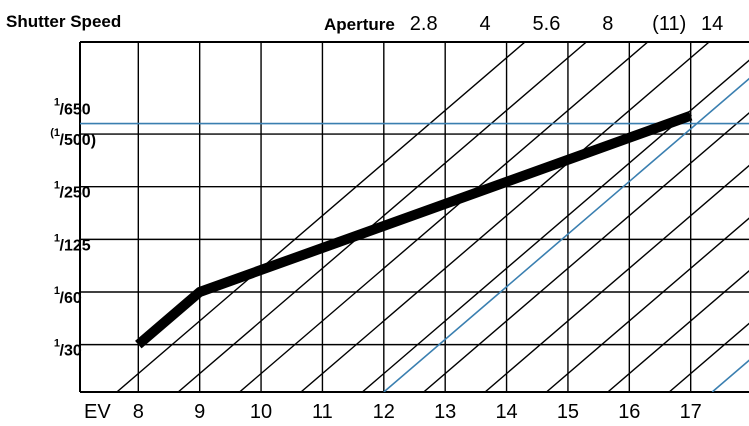 This screenshot has width=749, height=426. I want to click on ev-tick-label: 14, so click(506, 412).